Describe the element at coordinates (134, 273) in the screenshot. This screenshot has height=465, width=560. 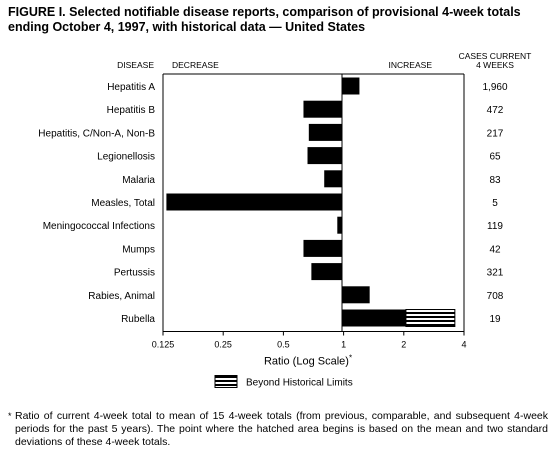
I see `disease-label: Pertussis` at that location.